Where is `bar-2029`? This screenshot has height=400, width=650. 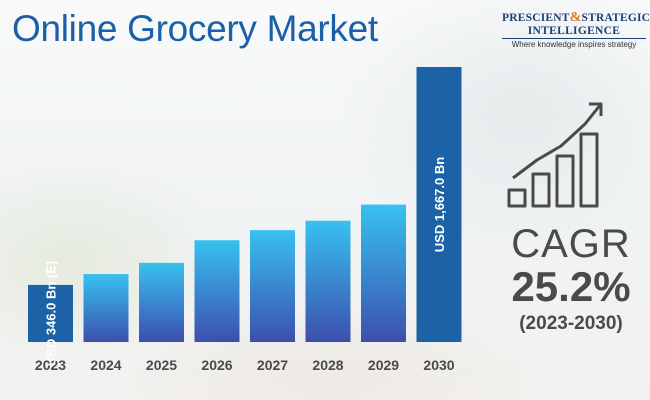 bar-2029 is located at coordinates (383, 273).